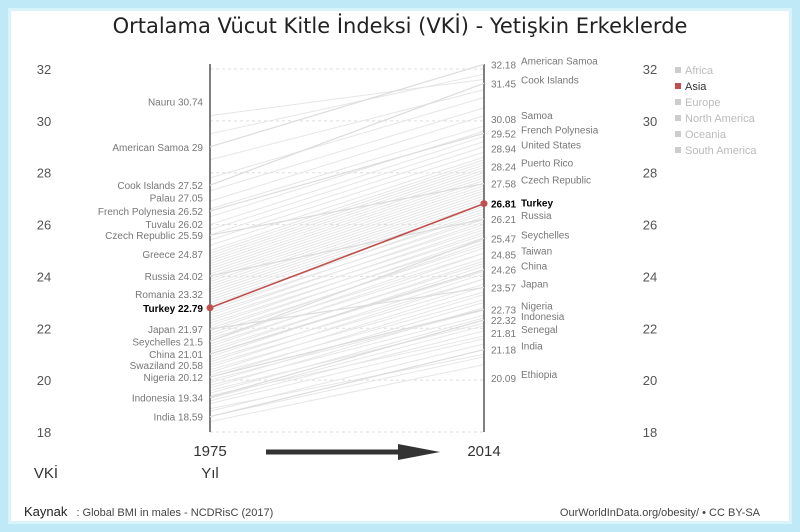 The image size is (800, 532). I want to click on name-2014: United States, so click(551, 145).